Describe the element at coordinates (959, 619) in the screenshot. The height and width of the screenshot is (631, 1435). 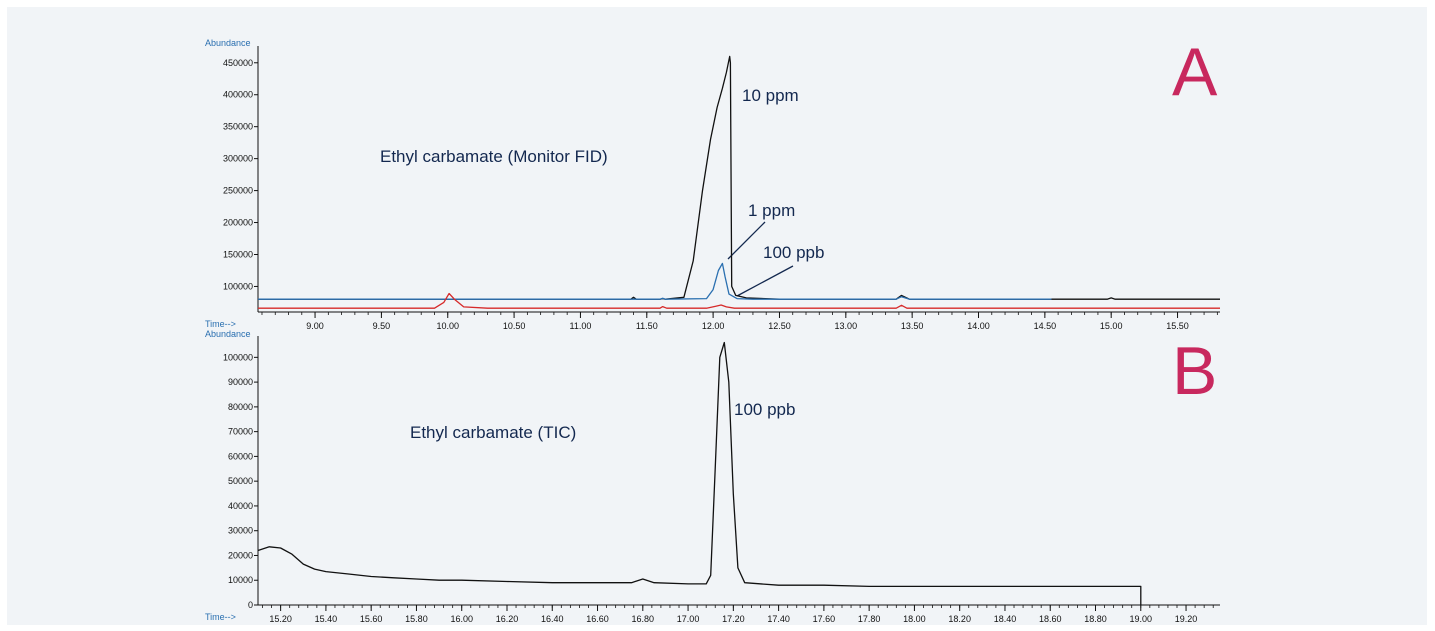
I see `panel-b-x-tick-label: 18.20` at that location.